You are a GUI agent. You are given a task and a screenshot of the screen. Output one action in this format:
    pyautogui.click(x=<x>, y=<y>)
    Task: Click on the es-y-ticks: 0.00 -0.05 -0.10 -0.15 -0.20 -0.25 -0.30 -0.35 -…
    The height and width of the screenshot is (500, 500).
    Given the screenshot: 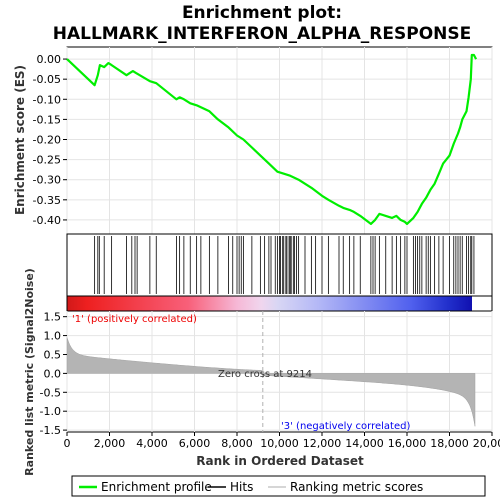 What is the action you would take?
    pyautogui.click(x=50, y=140)
    